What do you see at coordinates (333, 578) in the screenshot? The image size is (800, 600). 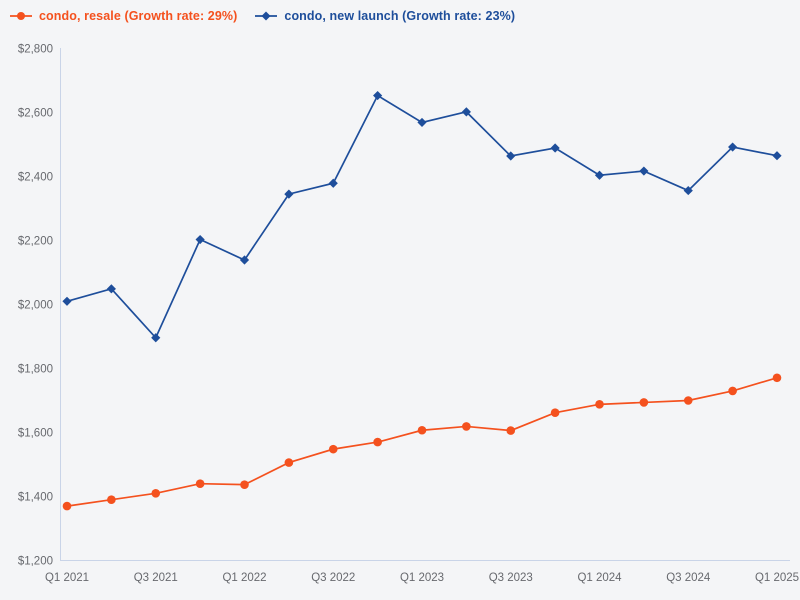 I see `x-tick-label: Q3 2022` at bounding box center [333, 578].